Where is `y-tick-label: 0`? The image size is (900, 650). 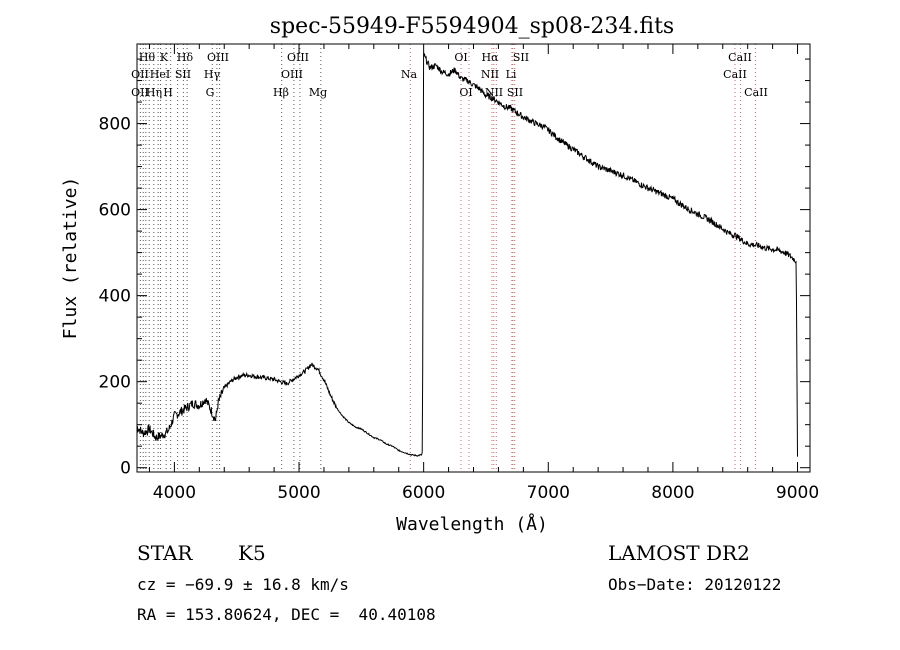
y-tick-label: 0 is located at coordinates (125, 469).